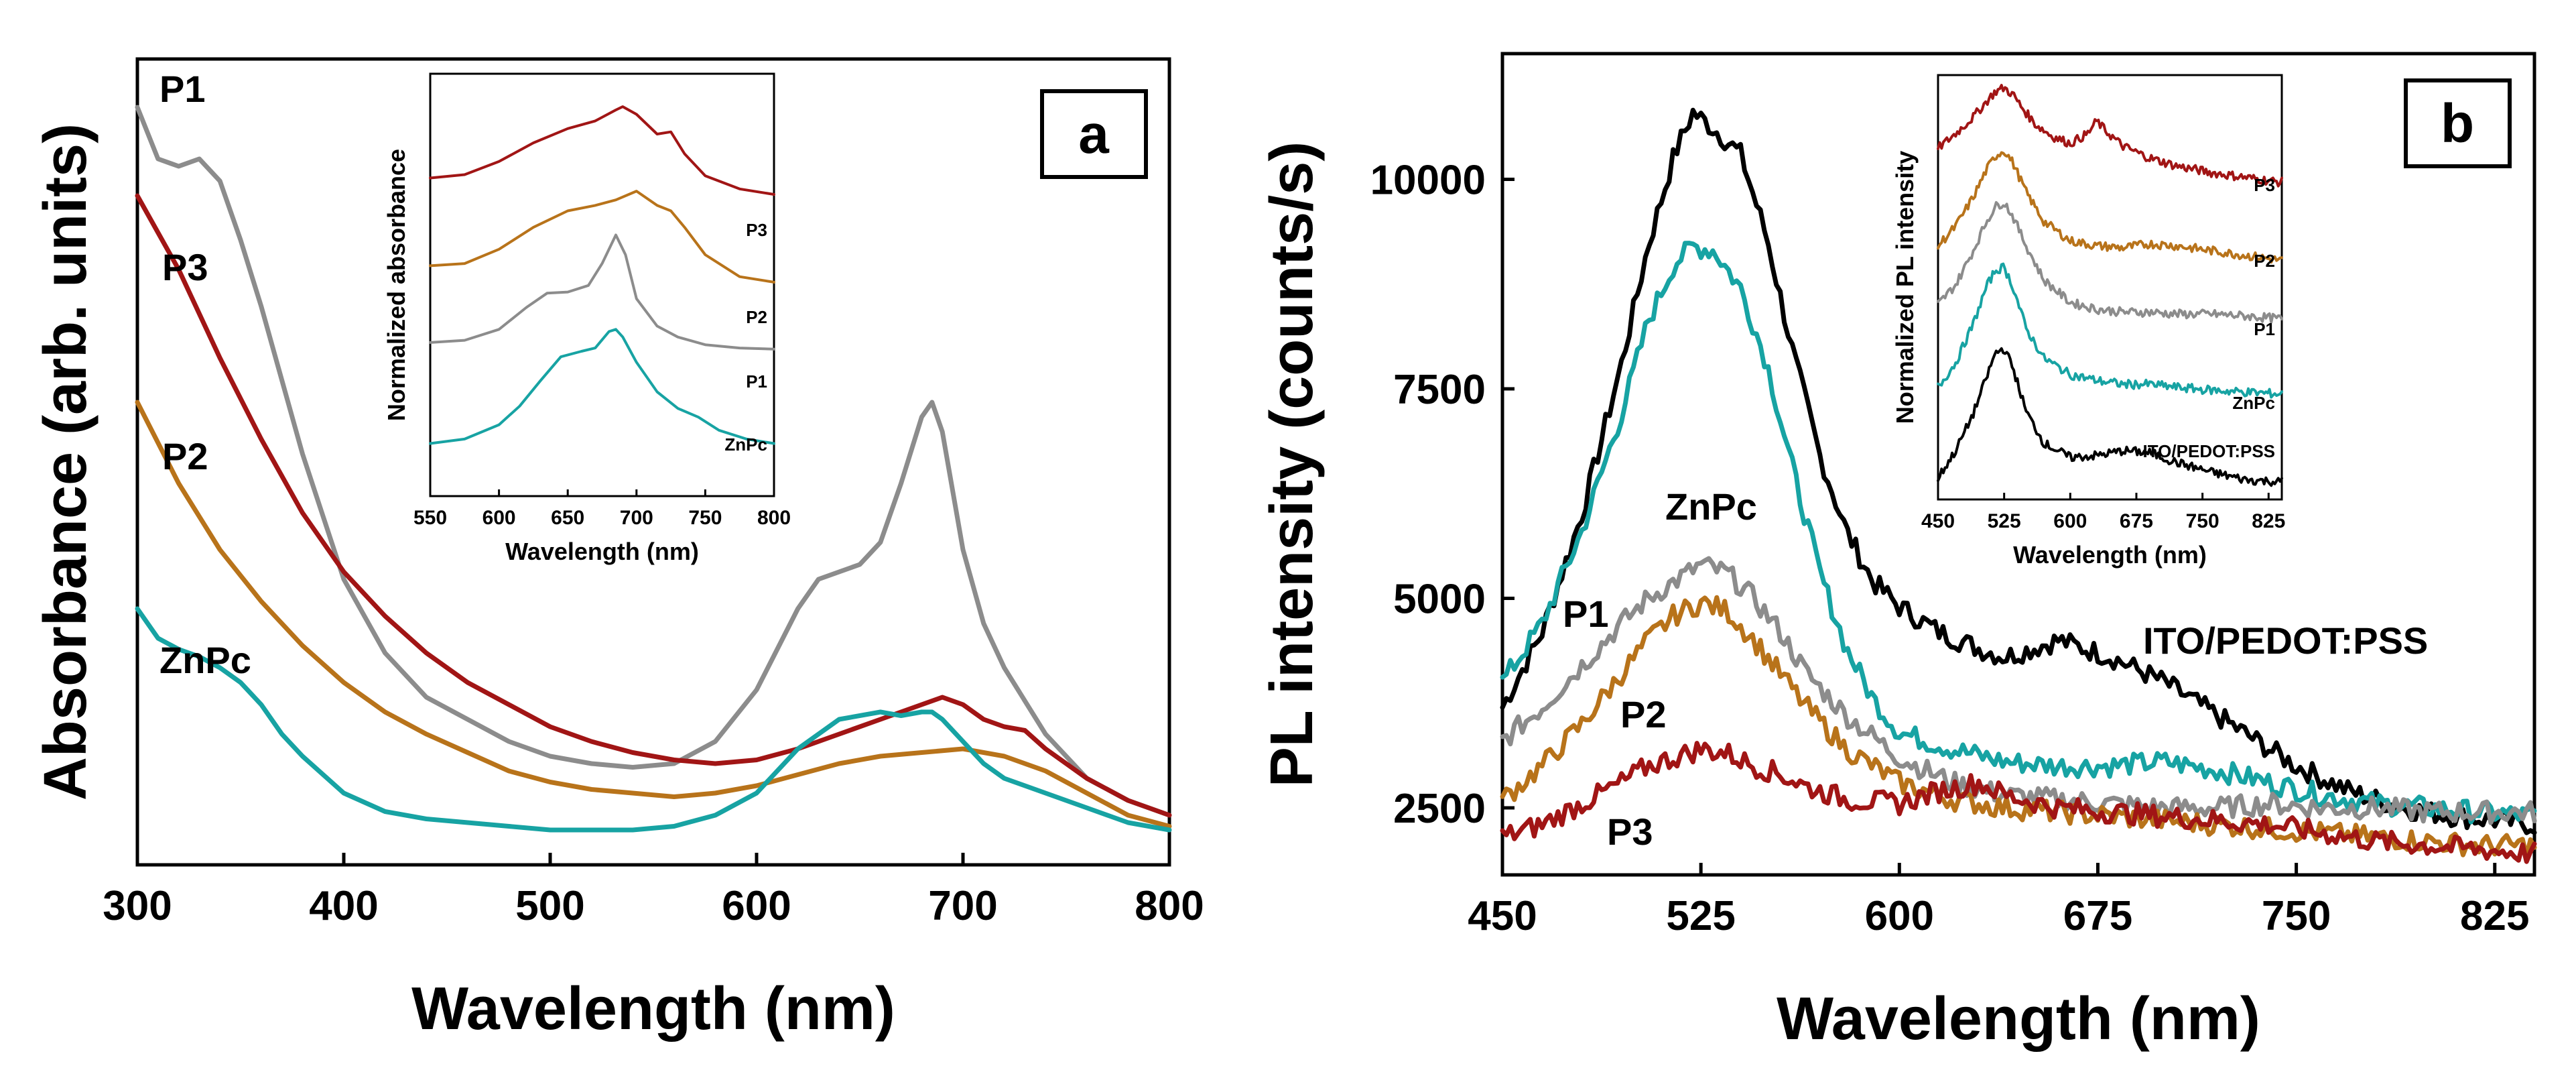 The image size is (2576, 1074). Describe the element at coordinates (1502, 916) in the screenshot. I see `panel-b-xtick-label: 450` at that location.